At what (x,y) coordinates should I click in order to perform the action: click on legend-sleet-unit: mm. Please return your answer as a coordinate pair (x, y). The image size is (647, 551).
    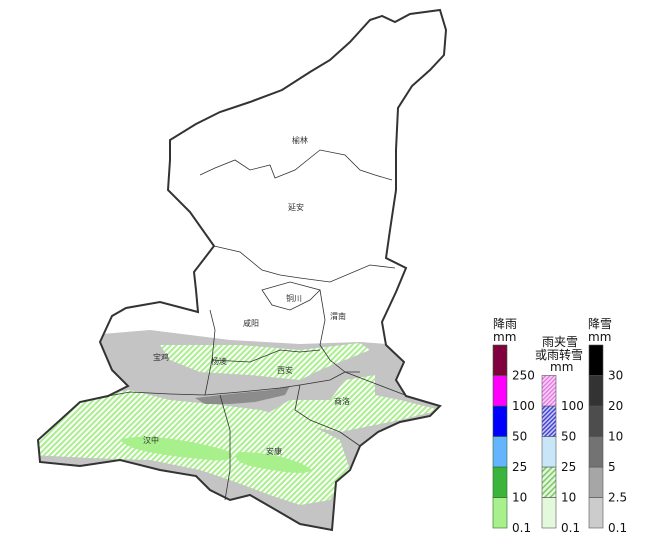
    Looking at the image, I should click on (561, 367).